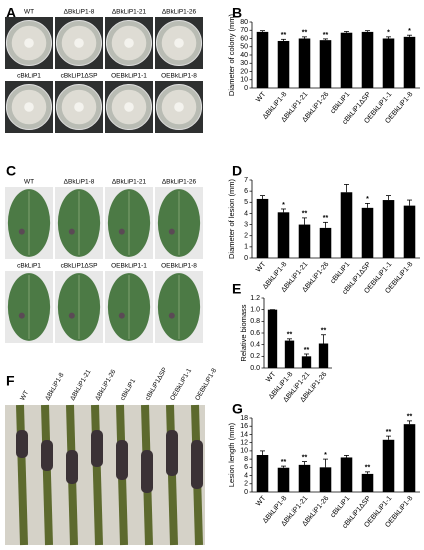  I want to click on panel-label: D, so click(237, 171).